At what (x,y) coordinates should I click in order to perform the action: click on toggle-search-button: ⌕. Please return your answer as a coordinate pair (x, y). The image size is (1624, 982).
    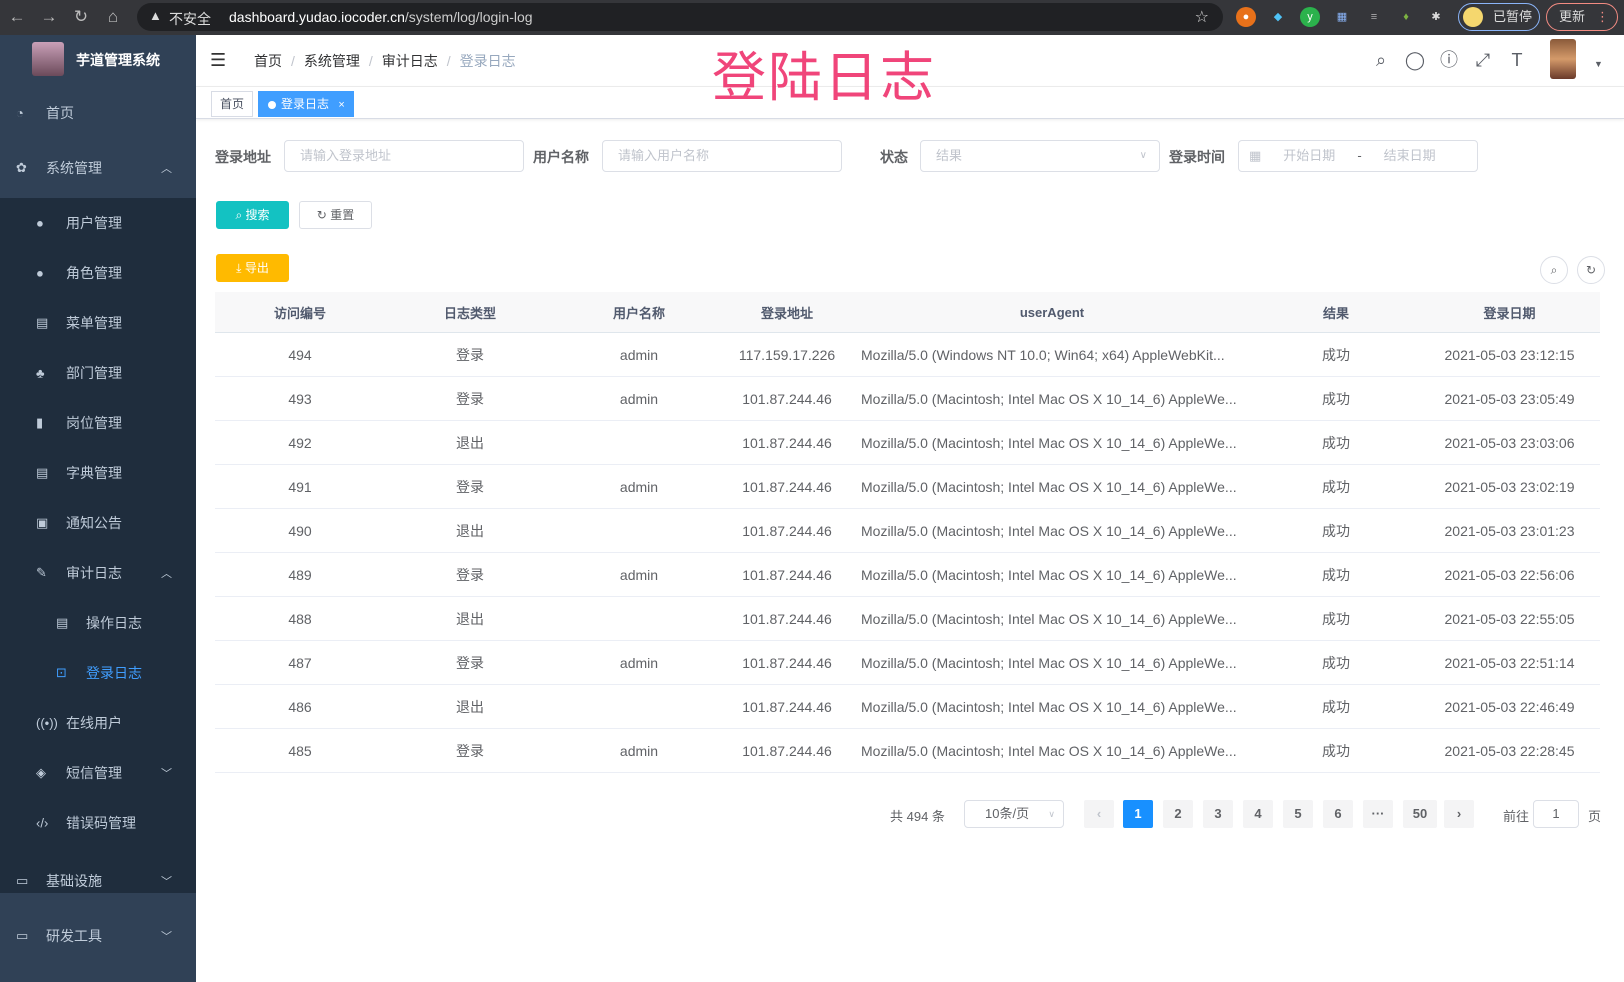
    Looking at the image, I should click on (1554, 270).